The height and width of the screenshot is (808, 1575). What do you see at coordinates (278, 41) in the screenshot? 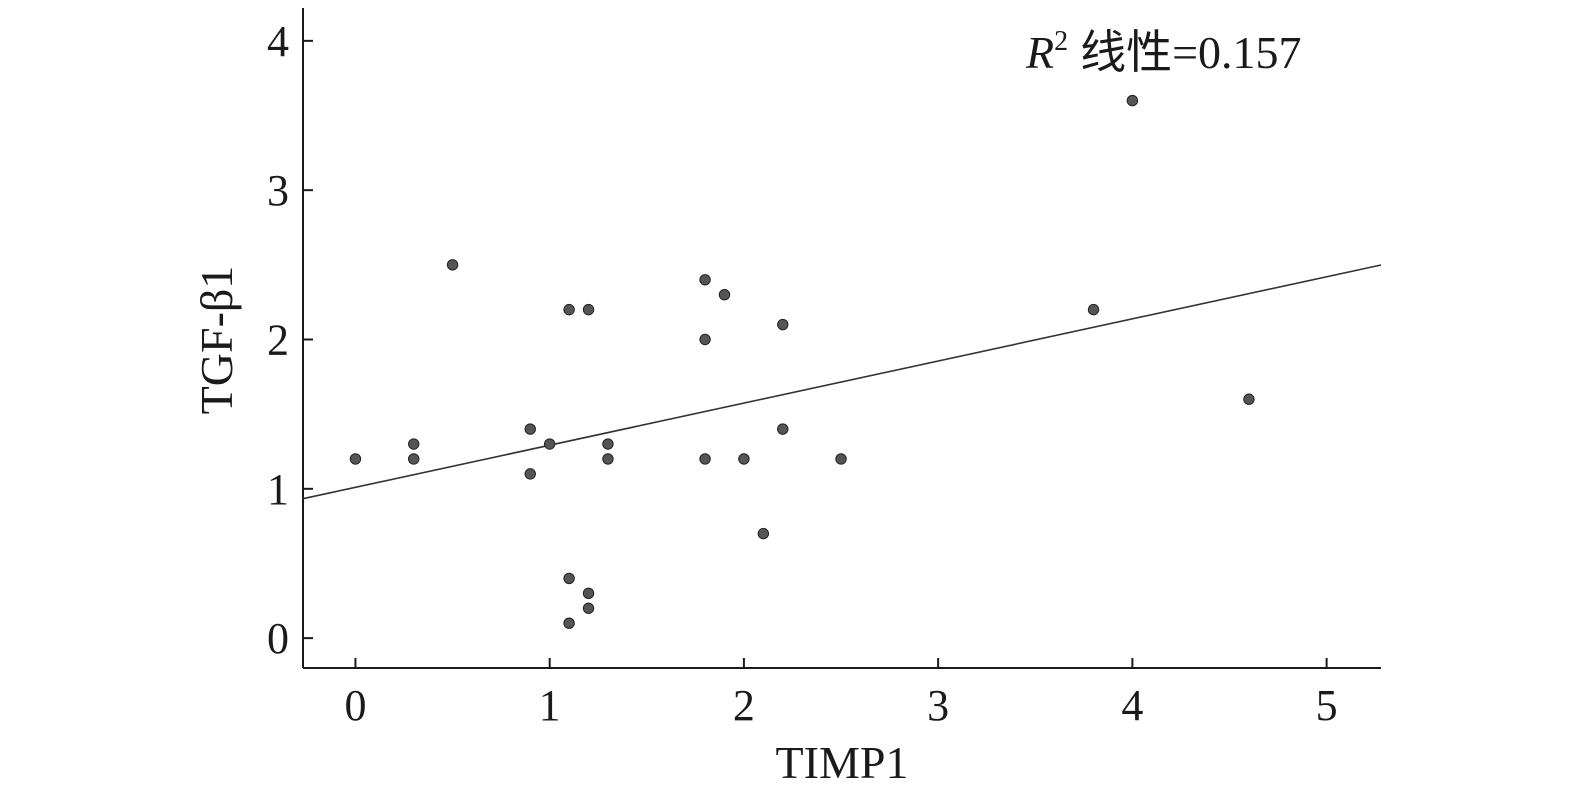
I see `y-tick-label: 4` at bounding box center [278, 41].